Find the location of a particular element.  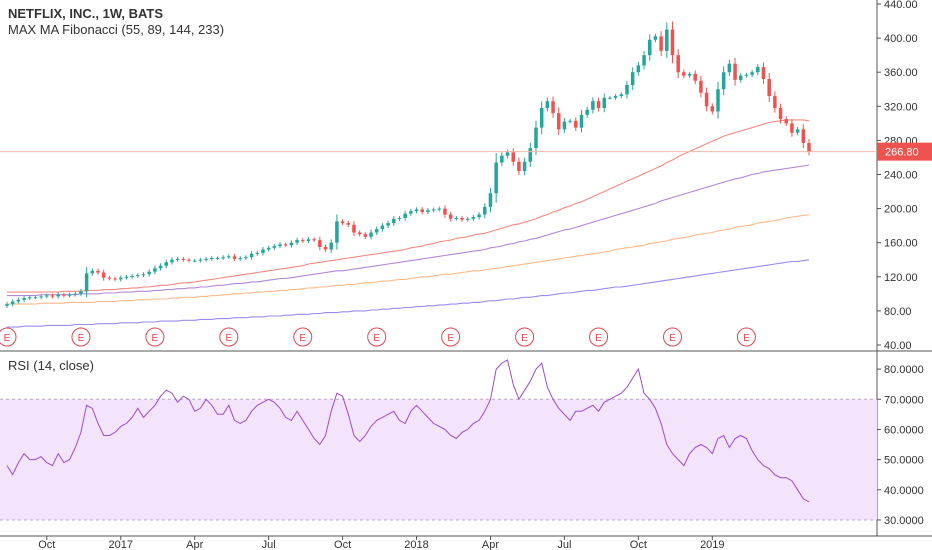

last-price-tag is located at coordinates (904, 151).